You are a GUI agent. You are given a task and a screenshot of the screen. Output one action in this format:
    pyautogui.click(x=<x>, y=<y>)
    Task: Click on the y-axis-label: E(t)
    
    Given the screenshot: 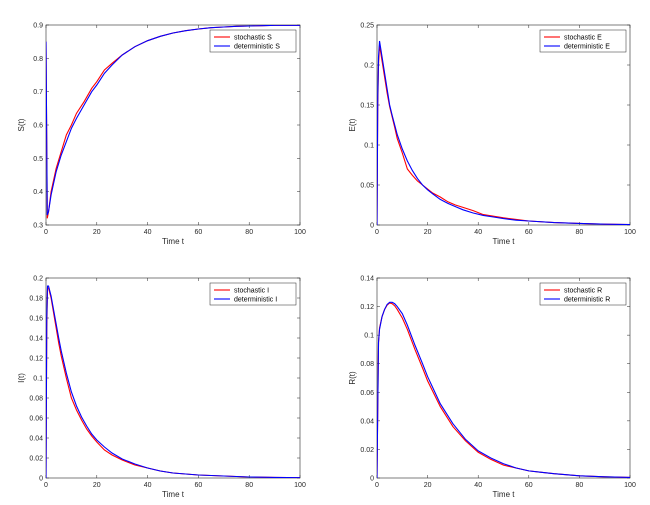 What is the action you would take?
    pyautogui.click(x=352, y=124)
    